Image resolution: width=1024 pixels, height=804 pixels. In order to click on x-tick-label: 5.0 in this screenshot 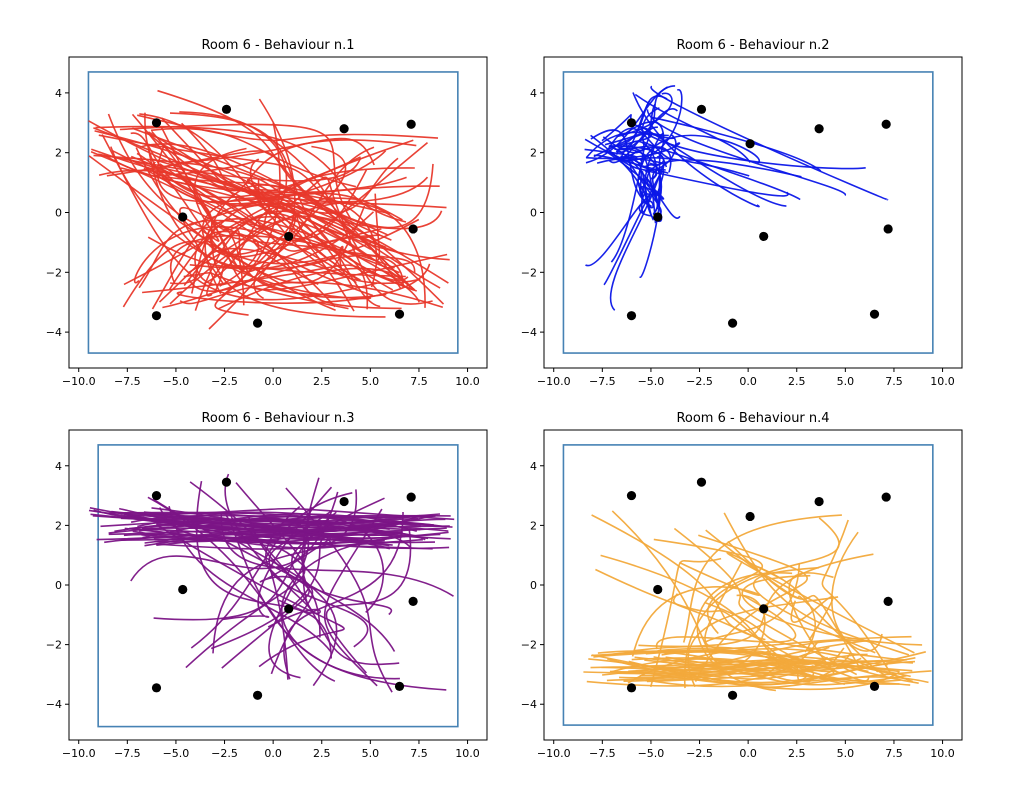, I will do `click(846, 381)`.